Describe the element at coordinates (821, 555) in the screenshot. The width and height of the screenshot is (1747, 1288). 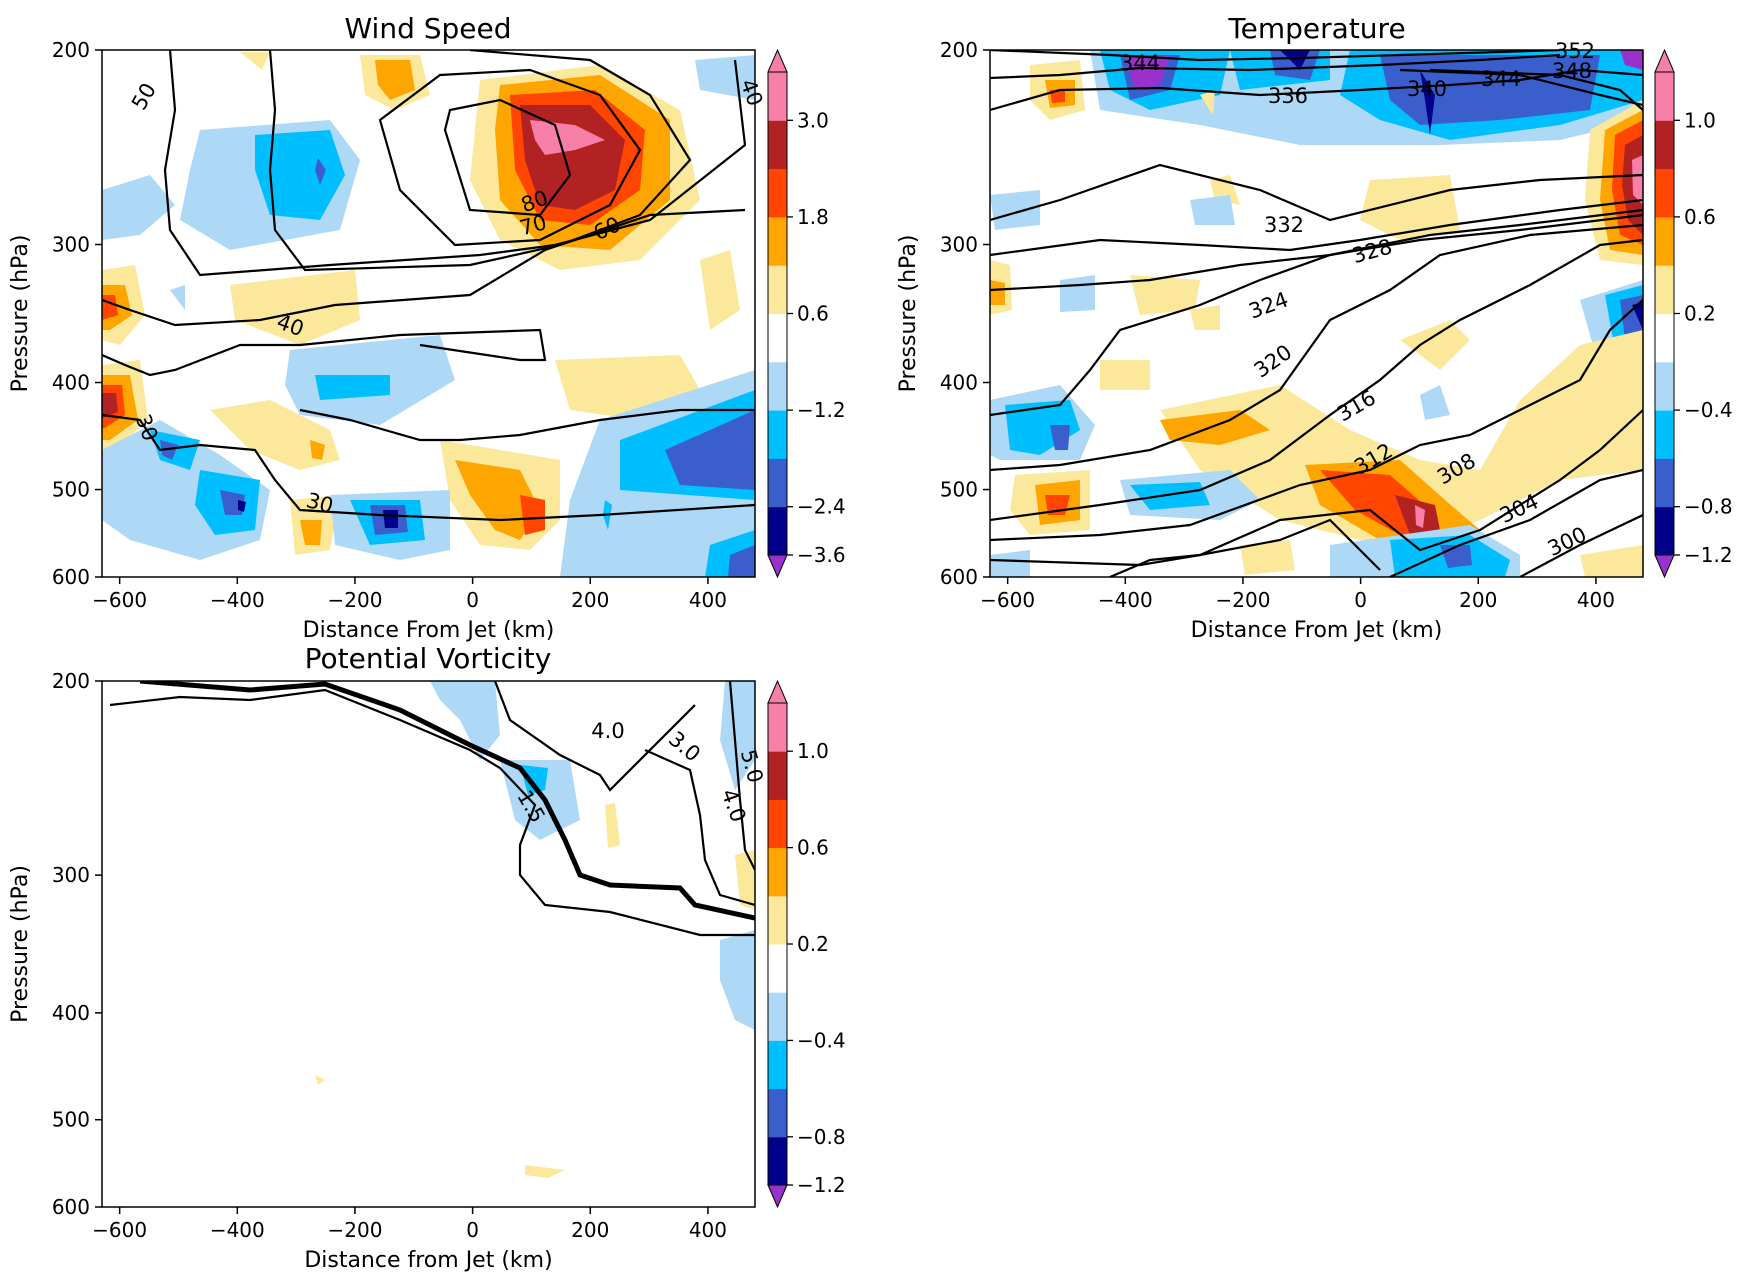
I see `colorbar-tick-label: −3.6` at that location.